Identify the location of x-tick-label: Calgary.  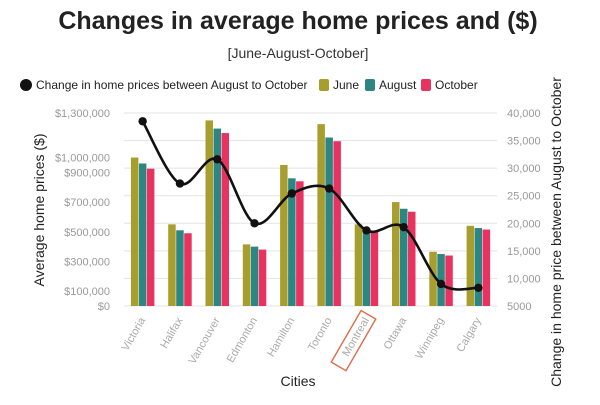
(470, 334).